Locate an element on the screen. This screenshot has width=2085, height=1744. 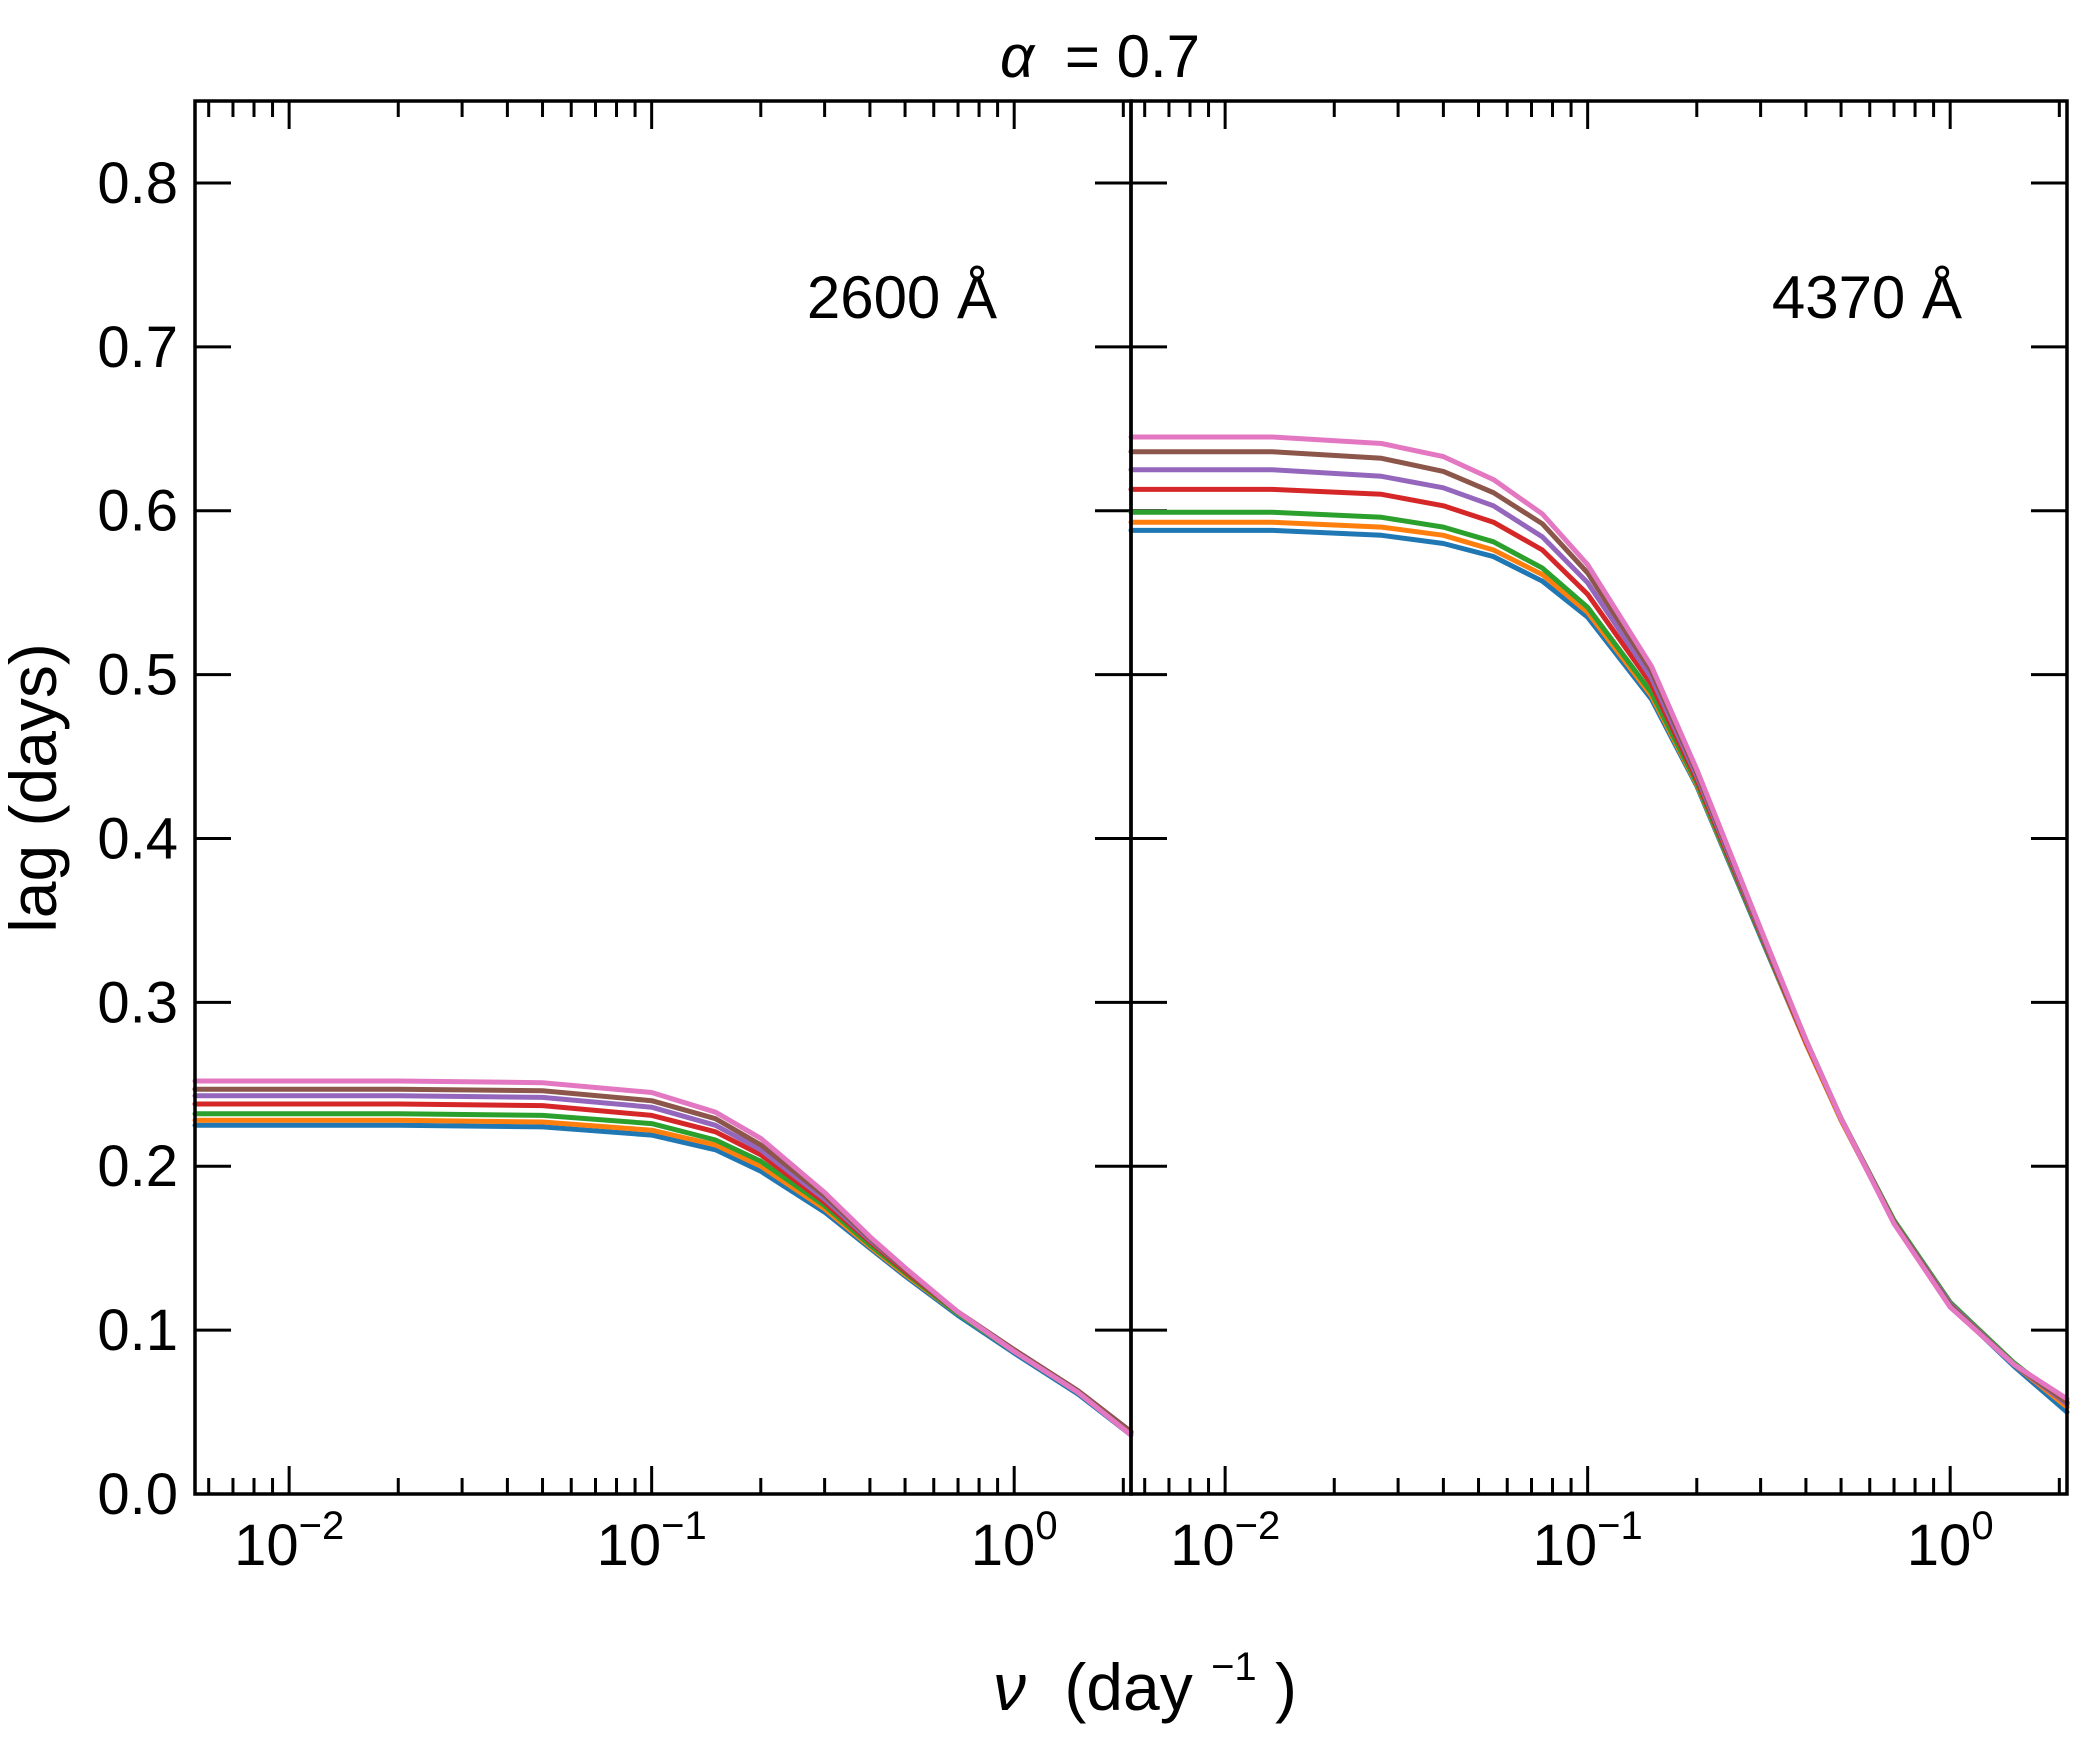
series-line-orange is located at coordinates (663, 1276).